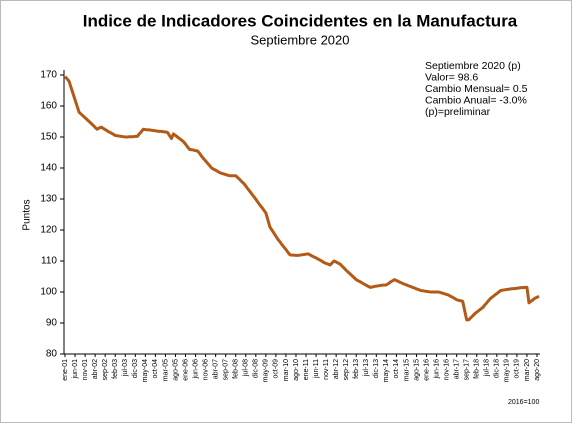  I want to click on x-tick-label: nov-11, so click(326, 369).